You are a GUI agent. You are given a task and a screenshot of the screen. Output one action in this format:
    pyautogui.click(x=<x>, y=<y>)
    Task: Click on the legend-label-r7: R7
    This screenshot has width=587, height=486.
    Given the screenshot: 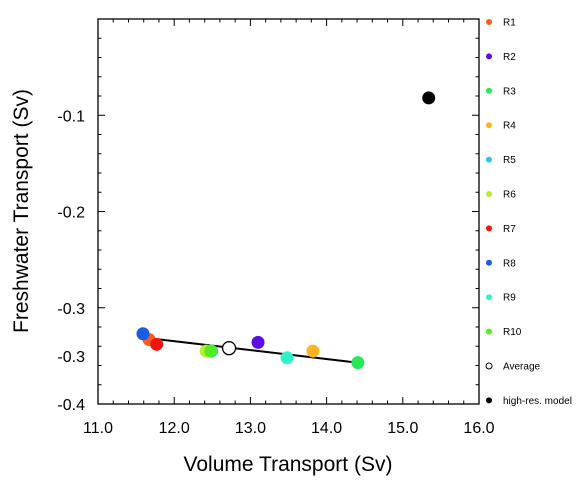 What is the action you would take?
    pyautogui.click(x=509, y=229)
    